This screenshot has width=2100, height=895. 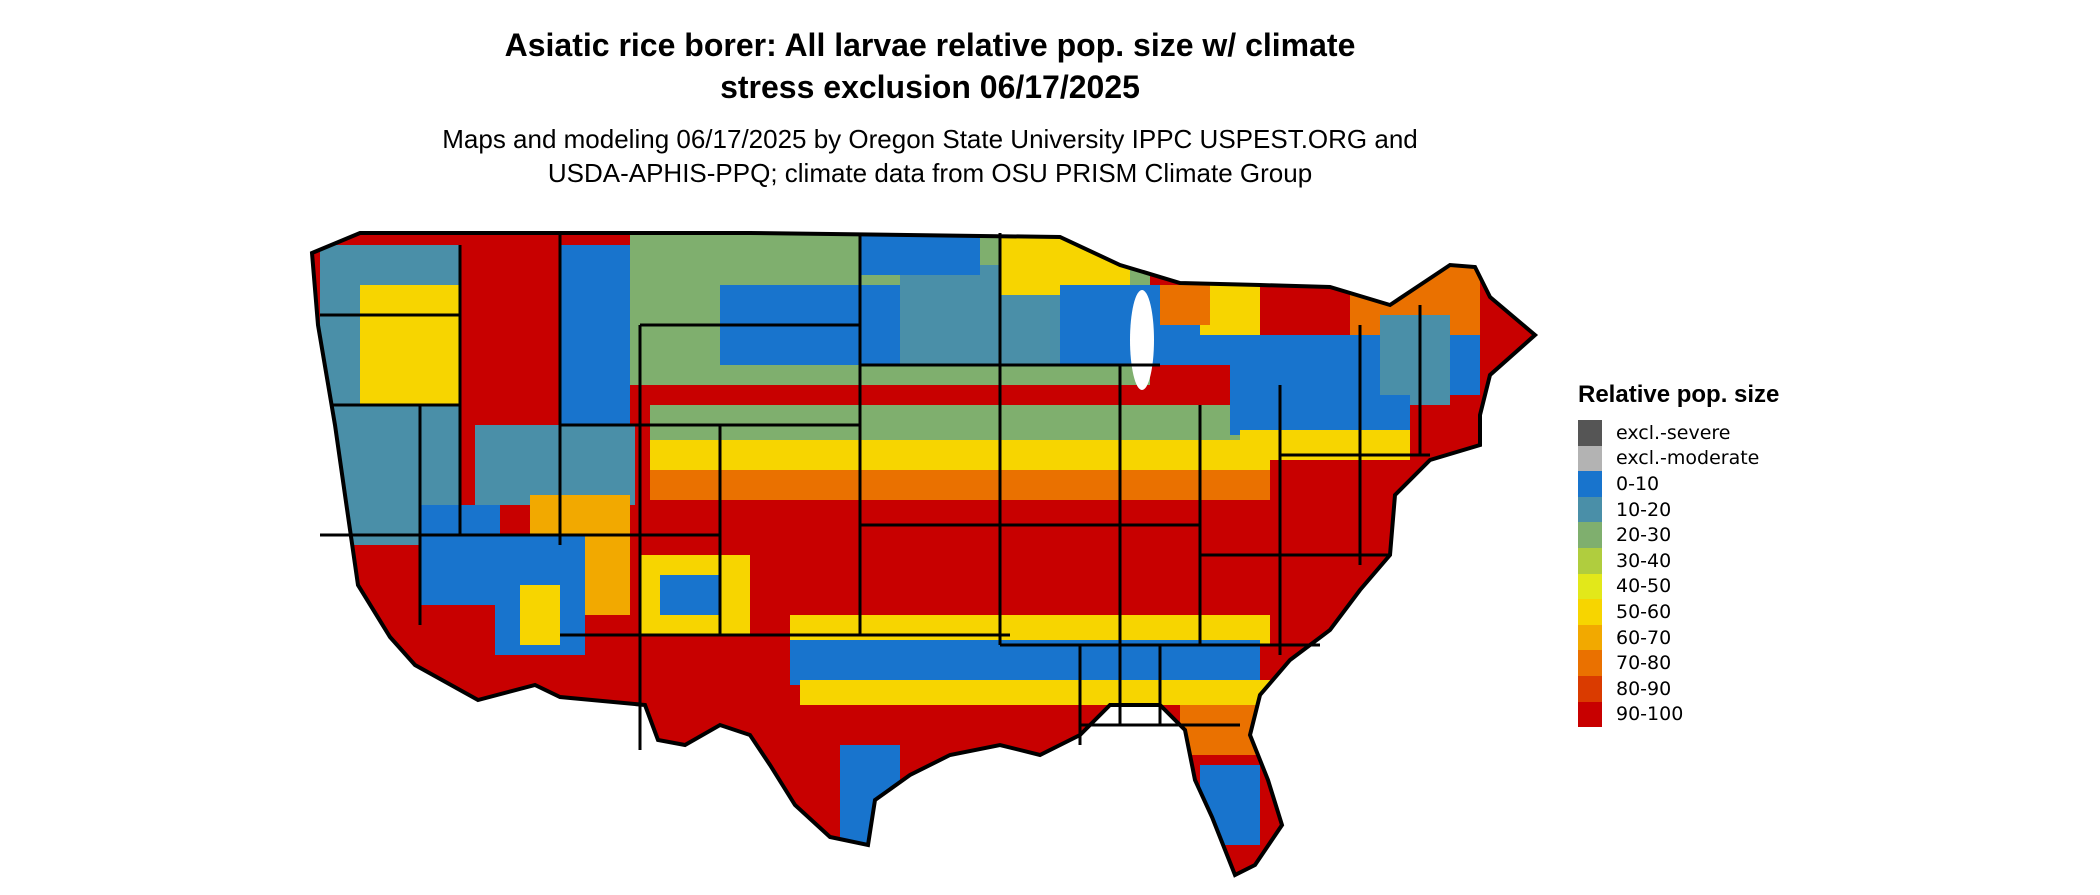 I want to click on legend-title: Relative pop. size, so click(x=1679, y=394).